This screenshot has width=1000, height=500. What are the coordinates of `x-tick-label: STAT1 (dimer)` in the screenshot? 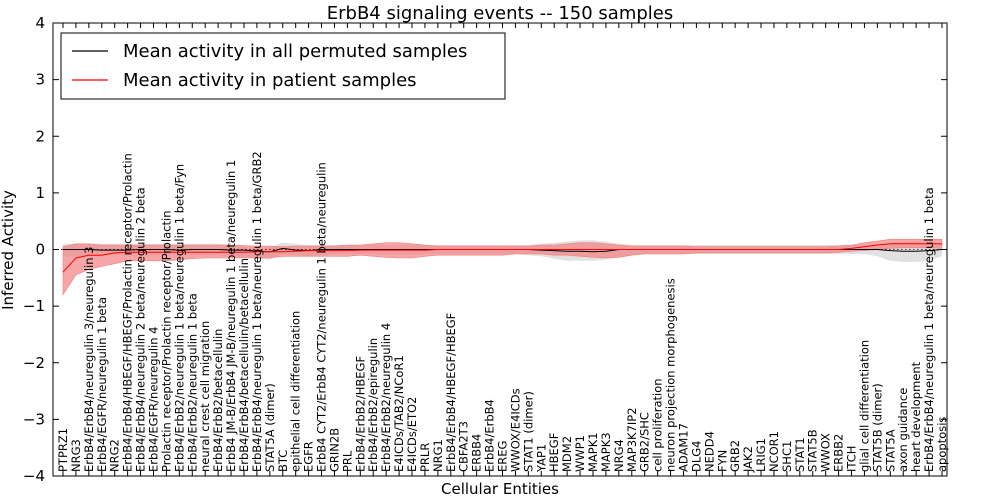 It's located at (528, 431).